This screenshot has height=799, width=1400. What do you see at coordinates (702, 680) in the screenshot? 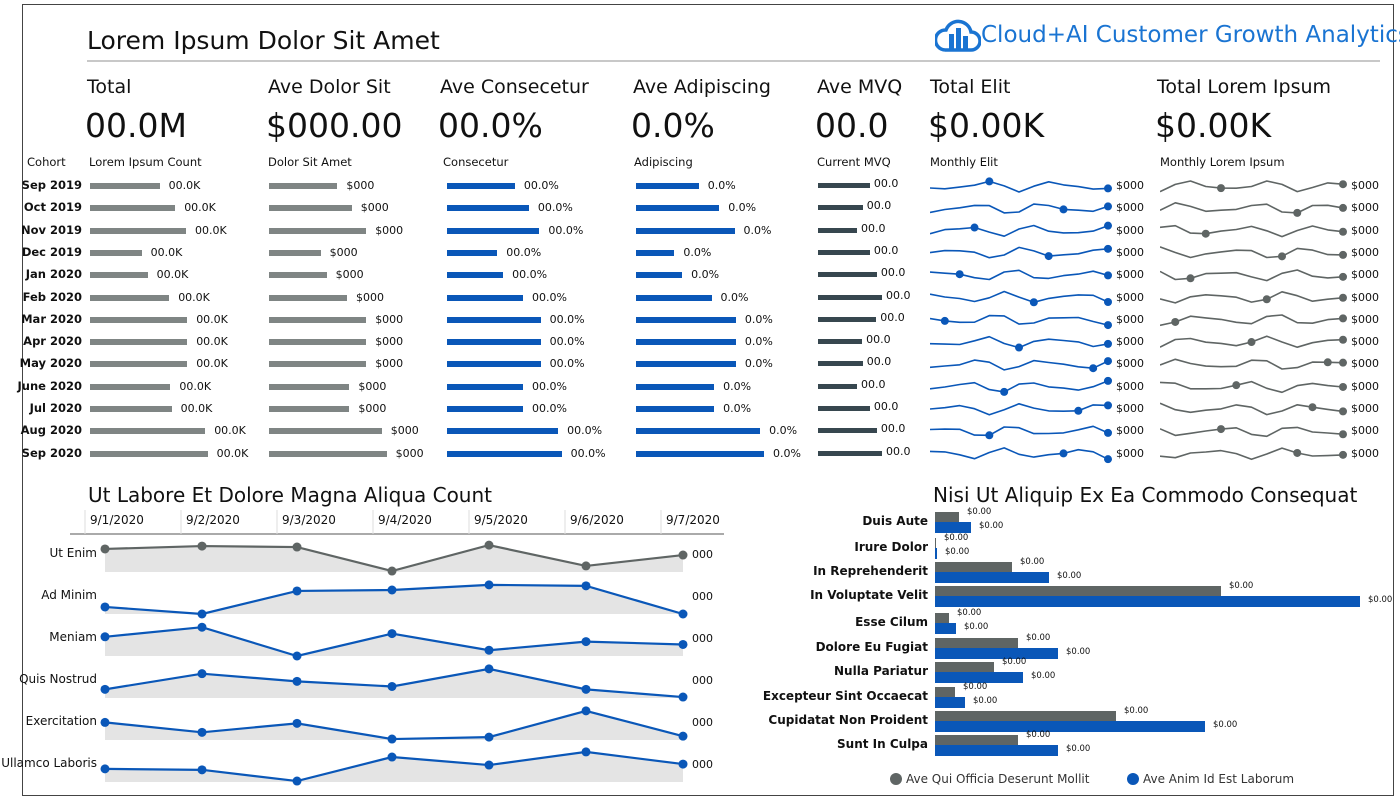
I see `row-end-label: 000` at bounding box center [702, 680].